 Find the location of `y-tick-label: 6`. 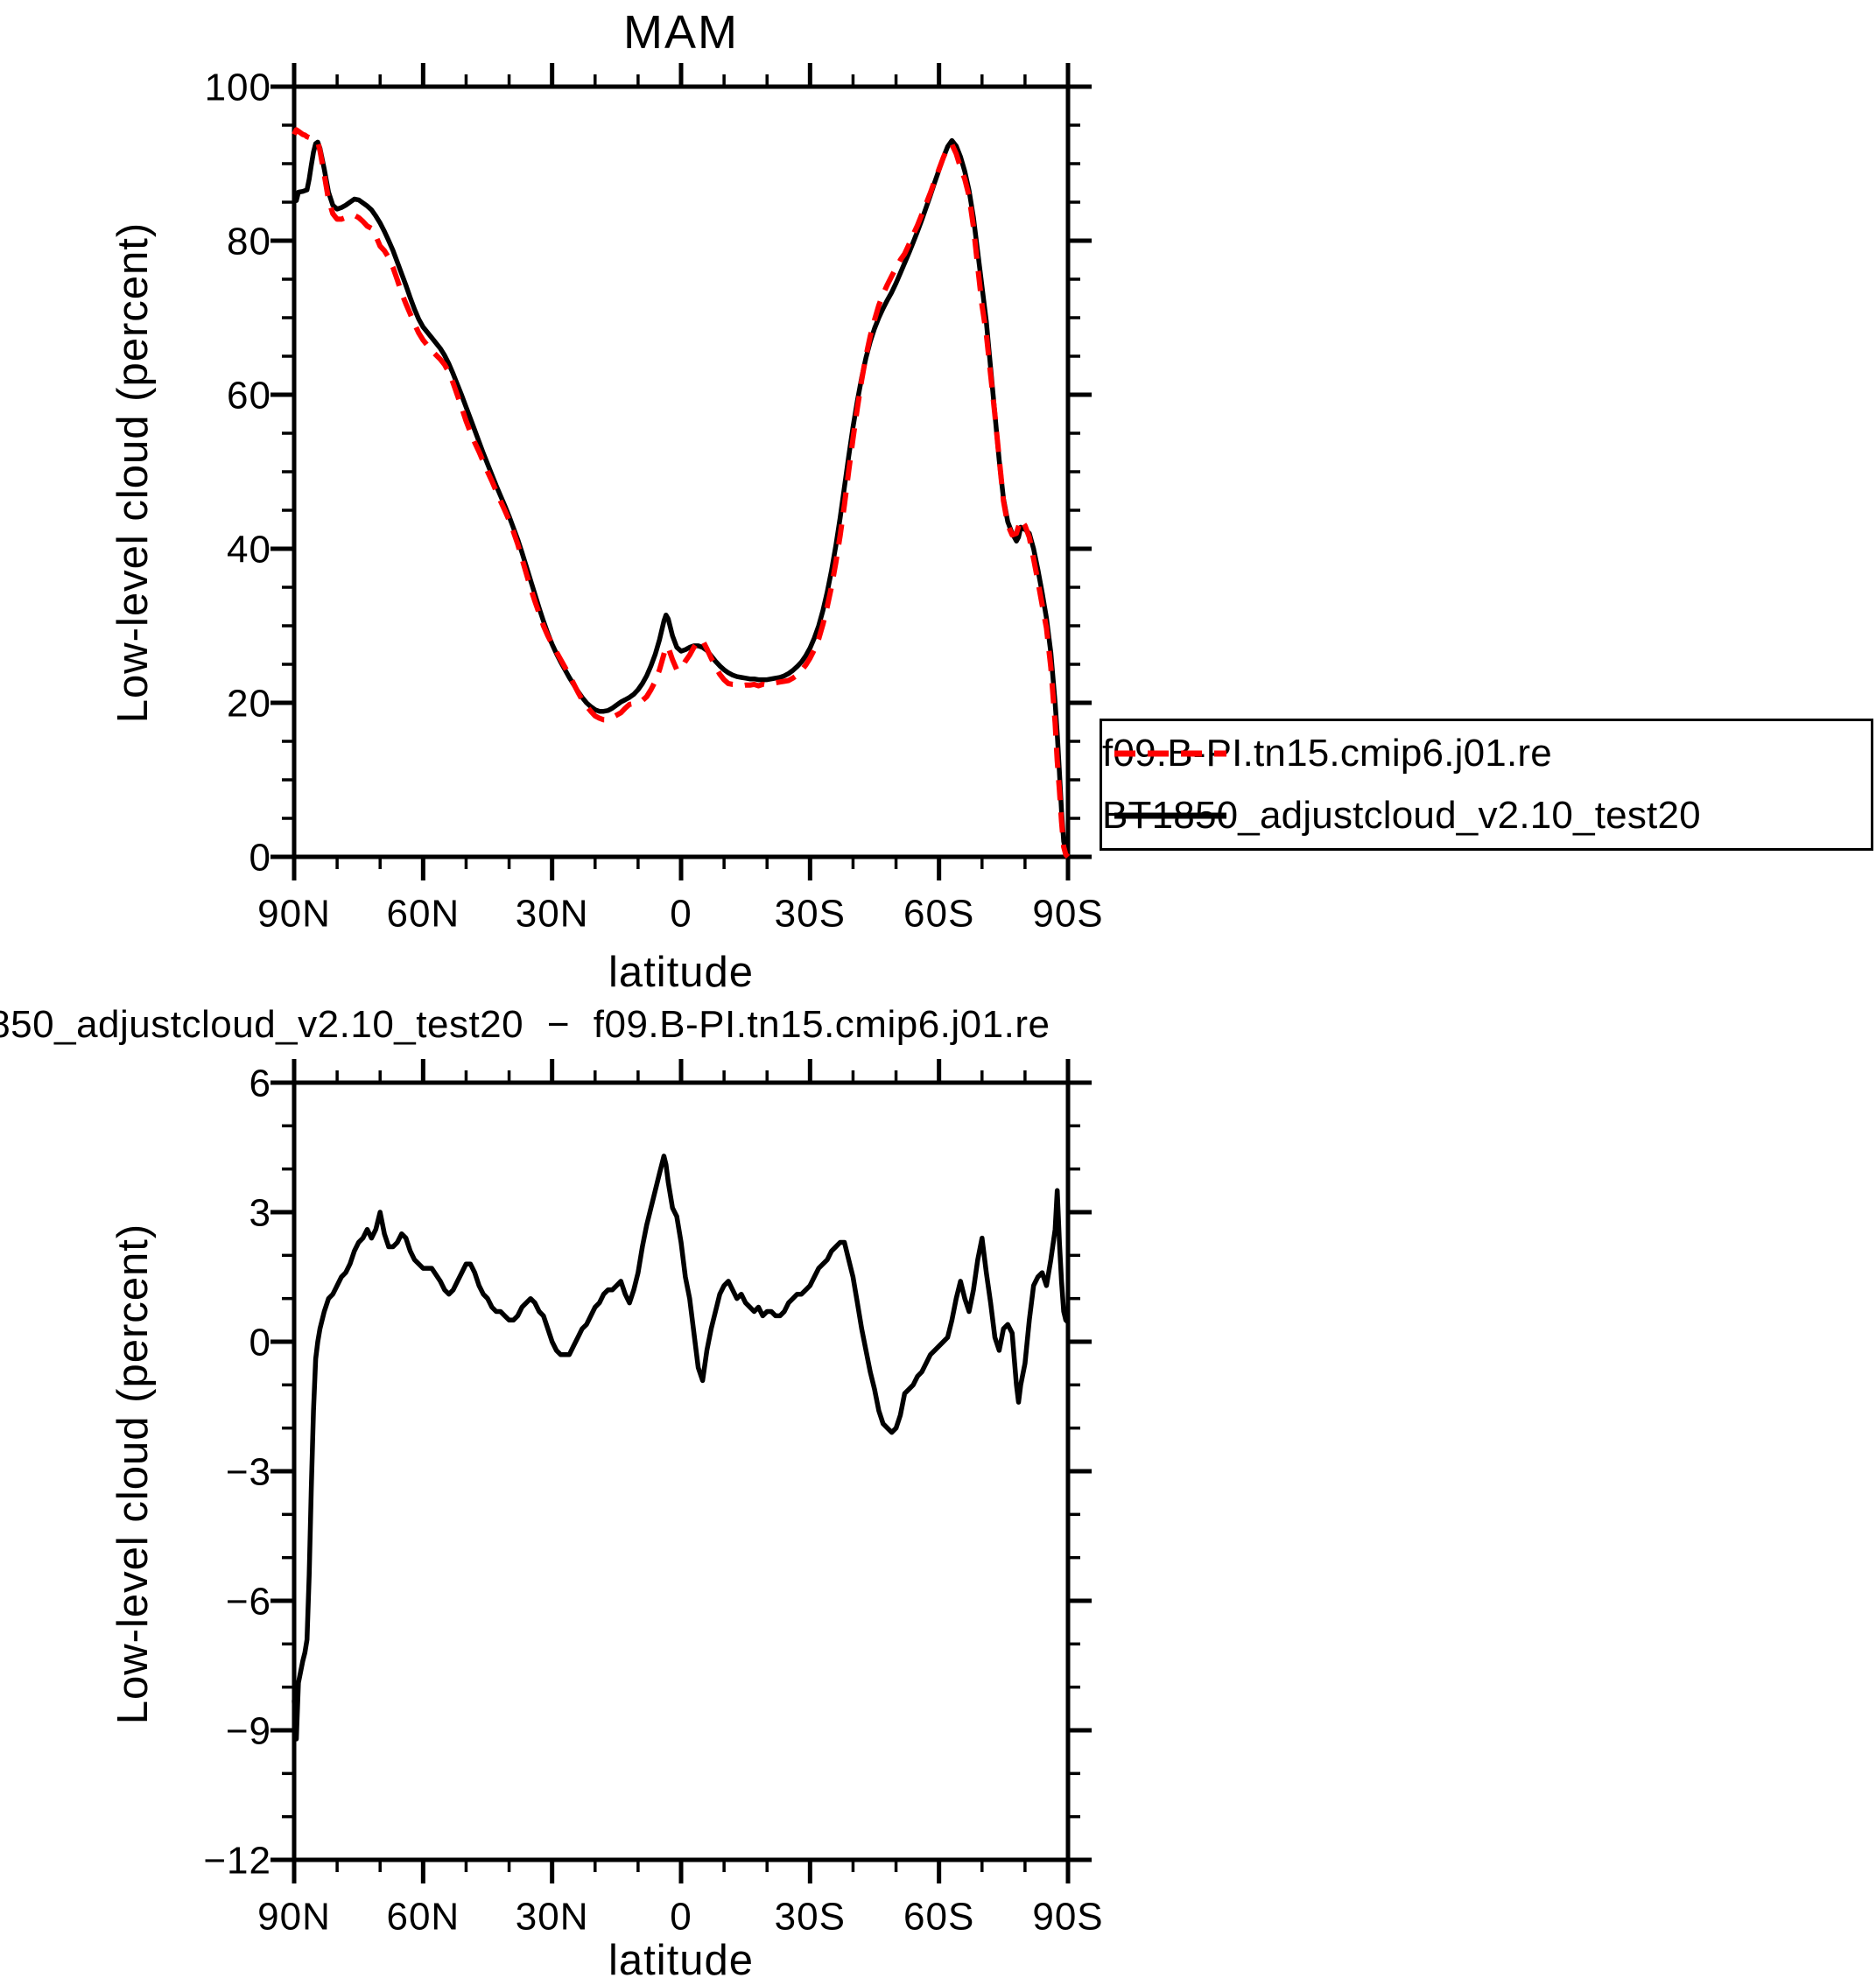

y-tick-label: 6 is located at coordinates (260, 1083).